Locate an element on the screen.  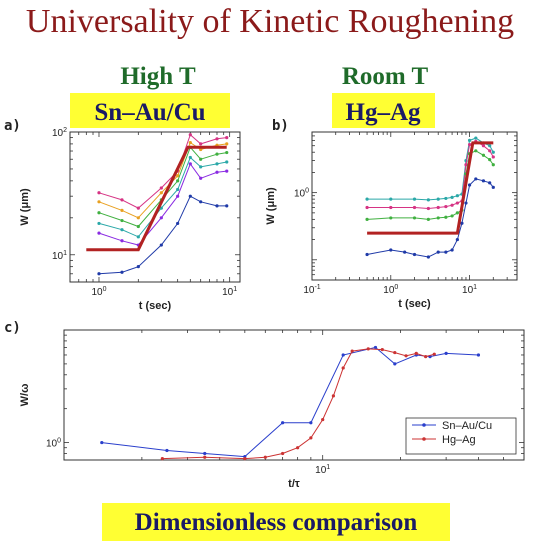
material-label-left: Sn–Au/Cu is located at coordinates (149, 112).